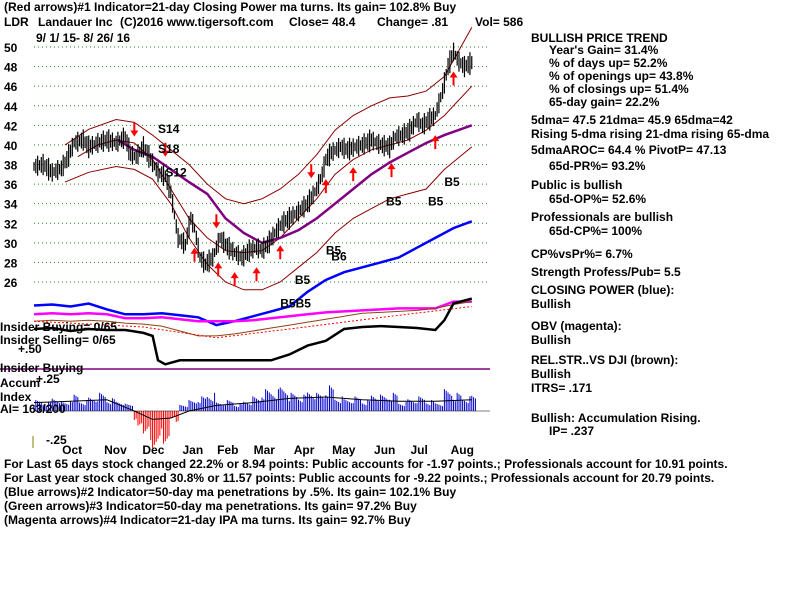 This screenshot has height=600, width=800. I want to click on closing-power-status: Bullish, so click(551, 304).